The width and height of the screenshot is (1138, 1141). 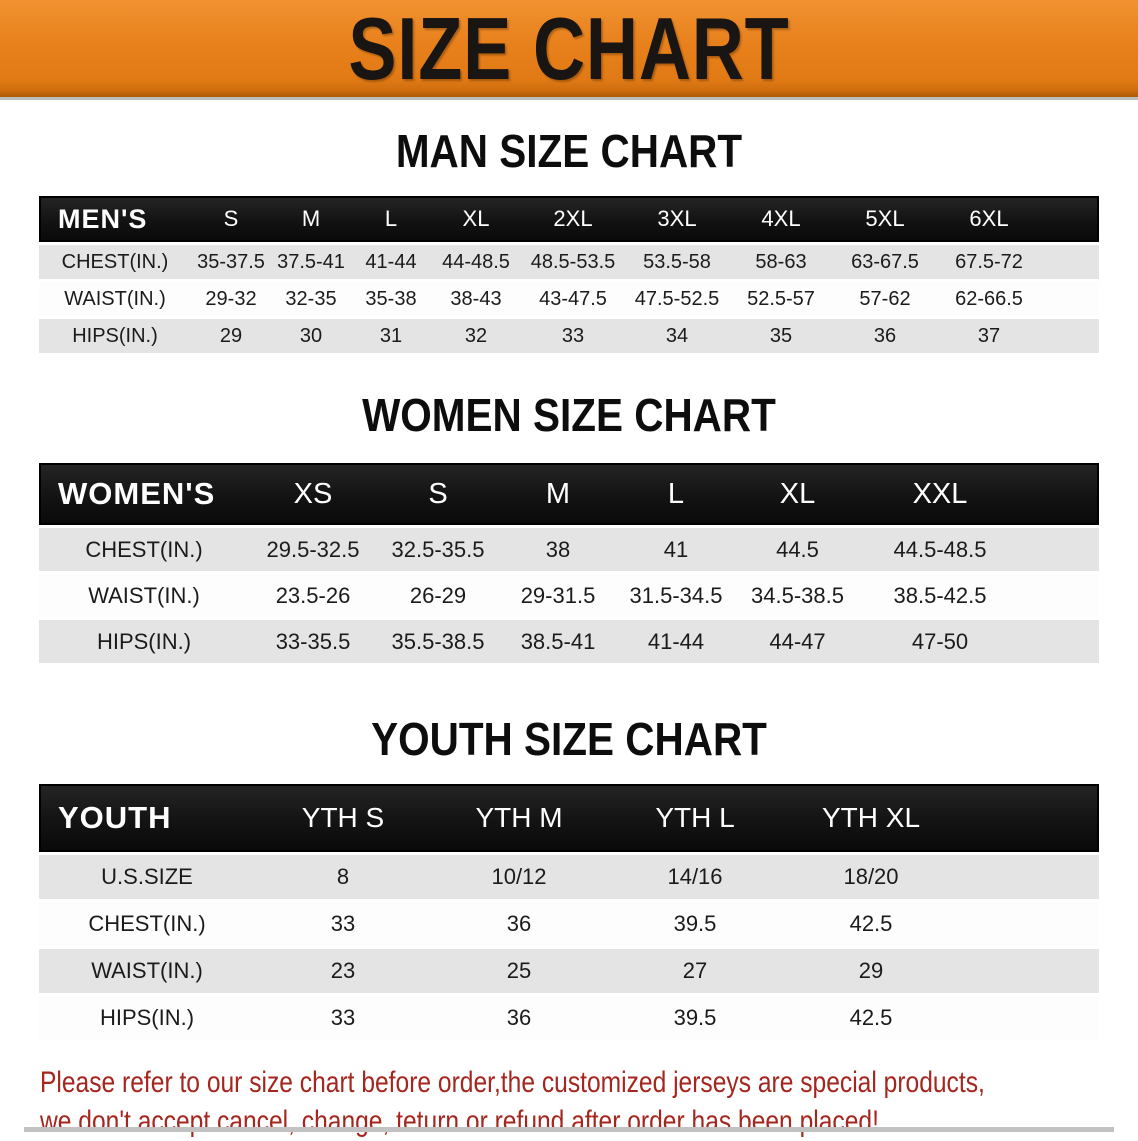 I want to click on size-value-cell: 32, so click(x=476, y=336).